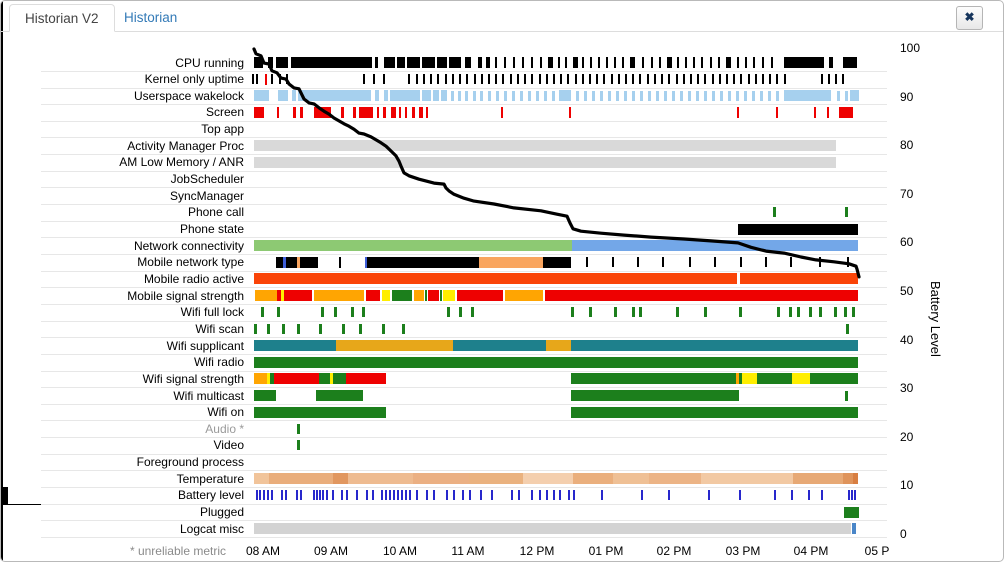  Describe the element at coordinates (228, 445) in the screenshot. I see `row-label-video: Video` at that location.